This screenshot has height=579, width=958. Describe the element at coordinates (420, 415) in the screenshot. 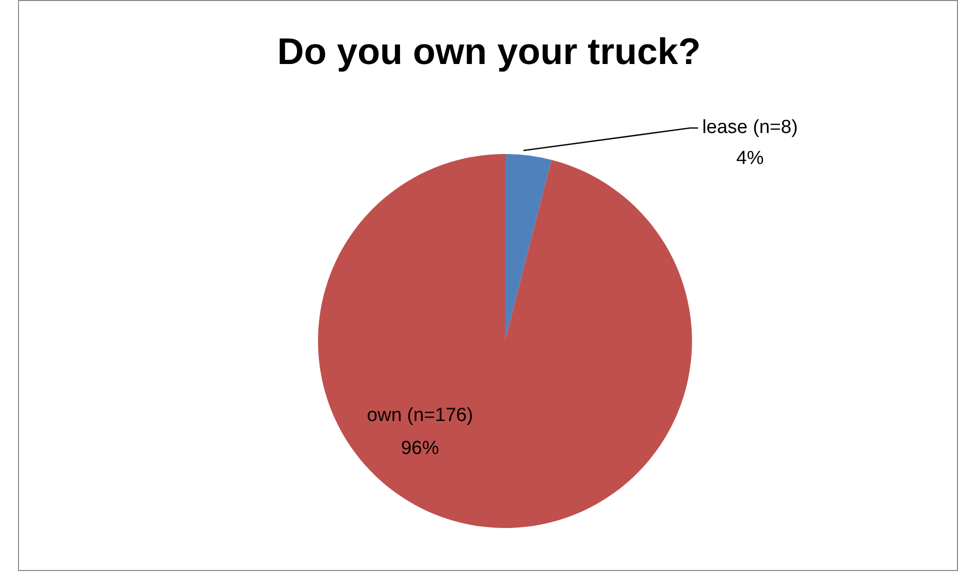

I see `slice-label: own (n=176)` at that location.